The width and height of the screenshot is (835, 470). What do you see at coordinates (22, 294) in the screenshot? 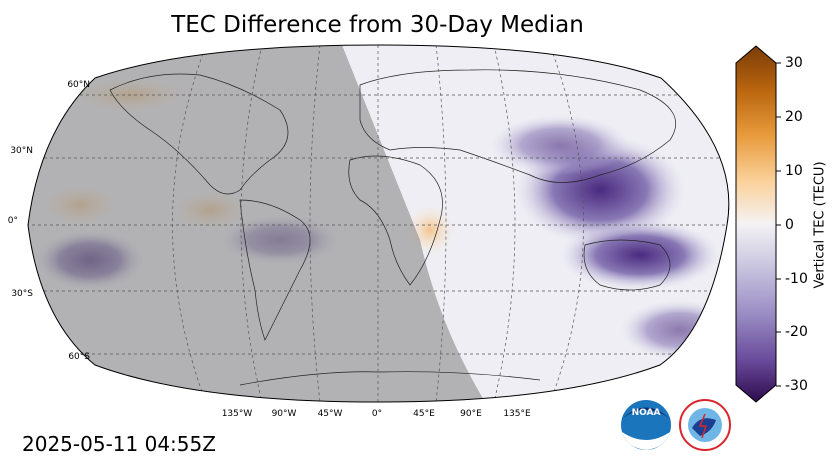
I see `lat-label-30s: 30°S` at bounding box center [22, 294].